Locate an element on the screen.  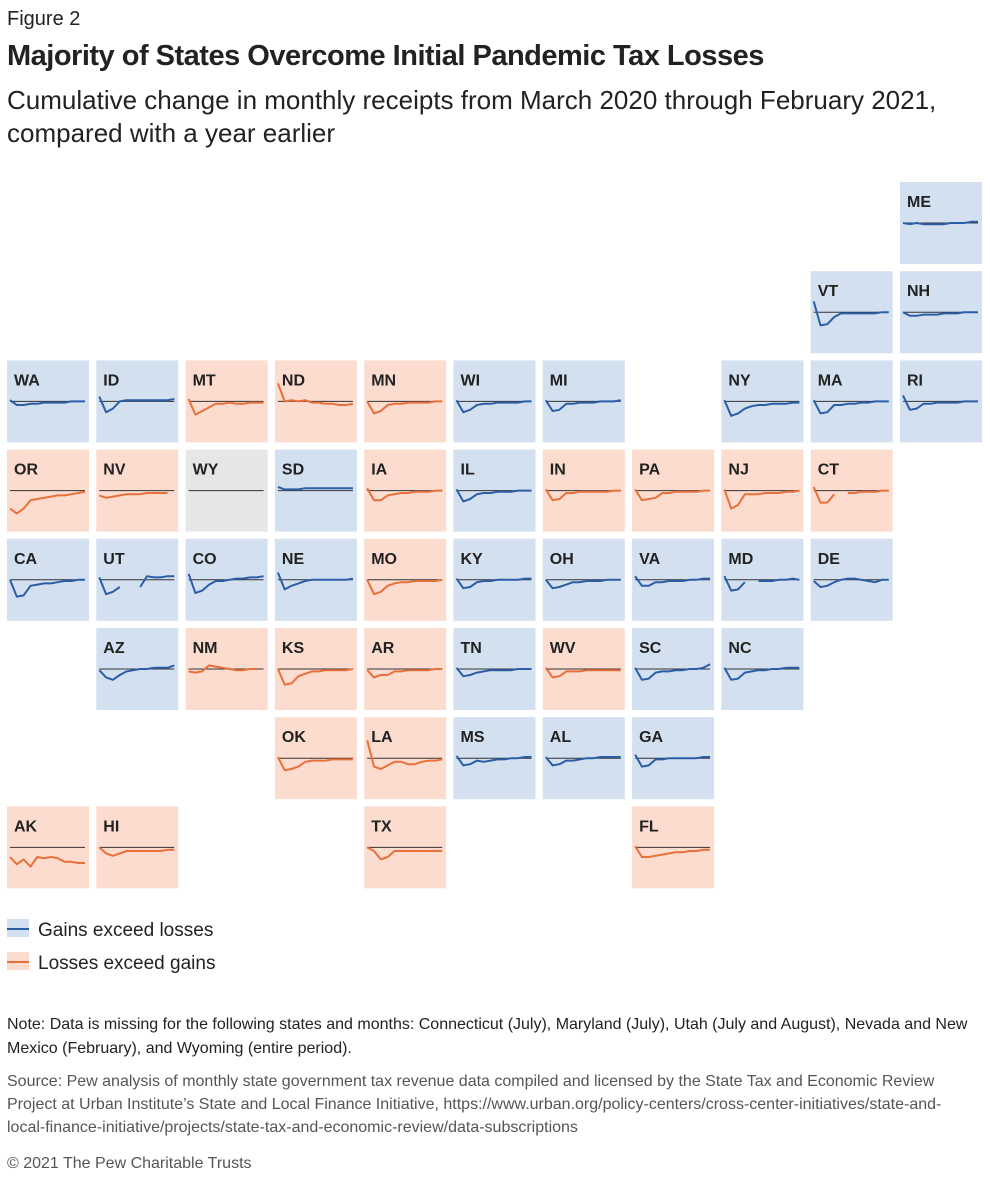
state-label: MI is located at coordinates (559, 380).